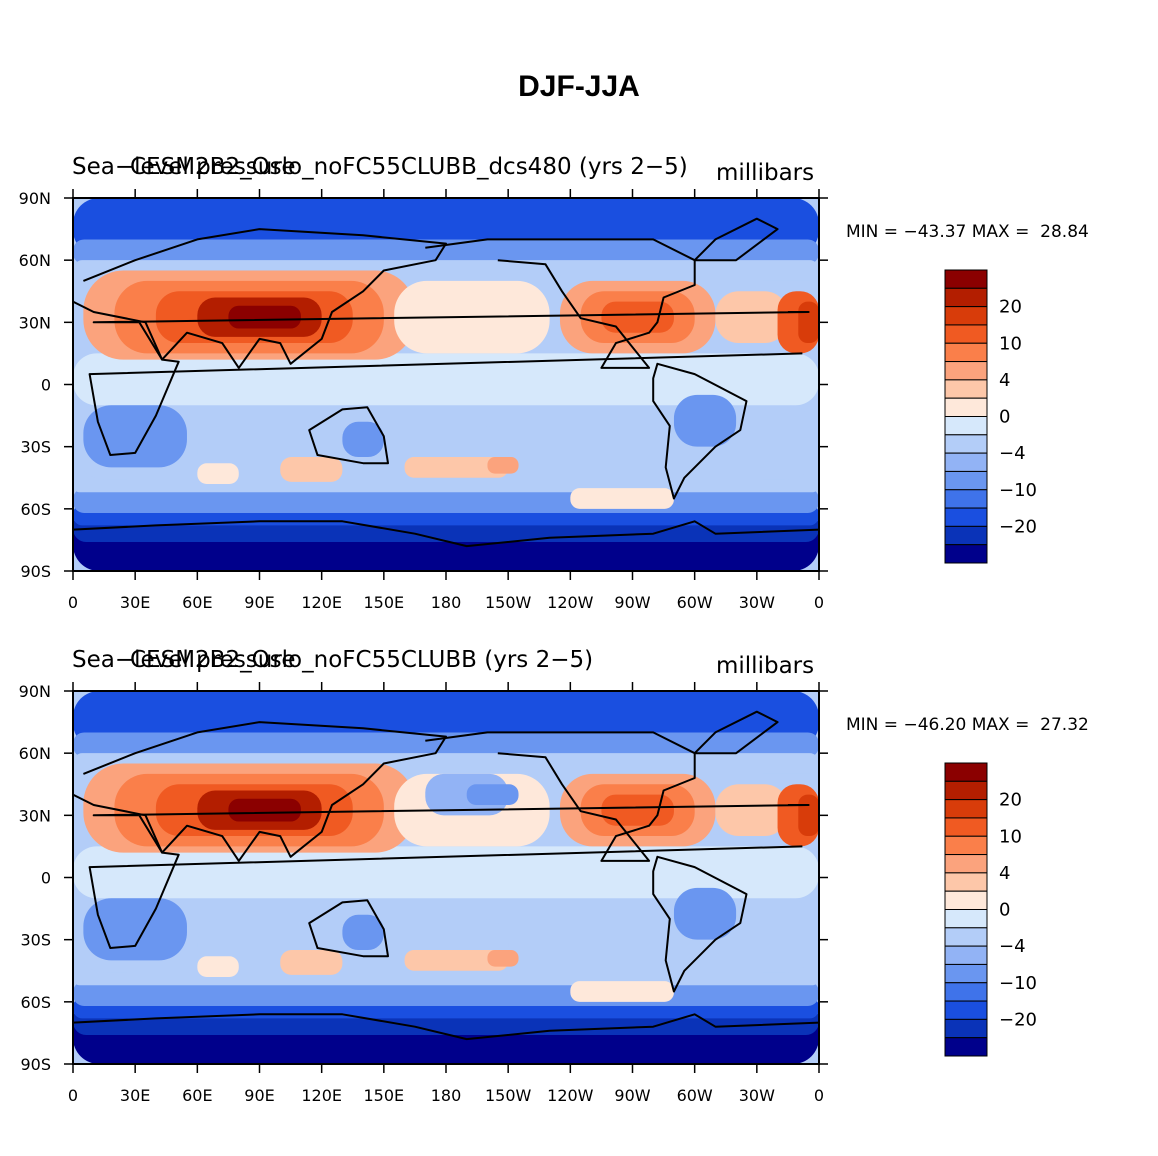  Describe the element at coordinates (1004, 417) in the screenshot. I see `colorbar-label: 0` at that location.